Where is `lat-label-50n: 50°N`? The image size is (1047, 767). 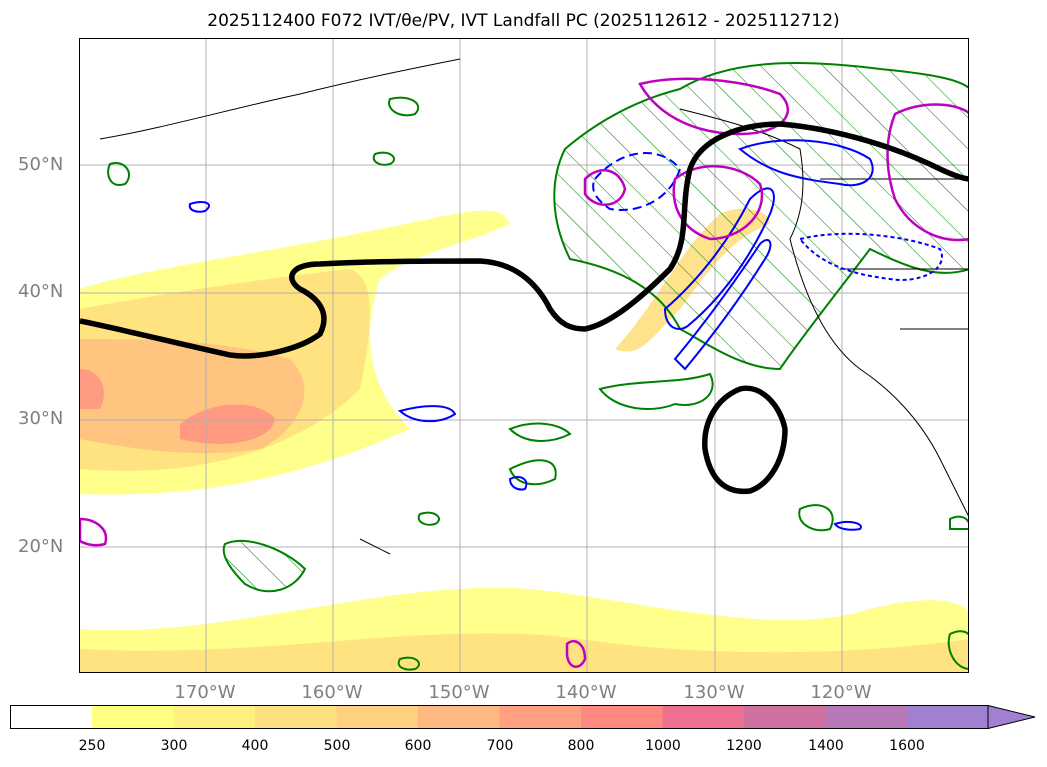
lat-label-50n: 50°N is located at coordinates (41, 164).